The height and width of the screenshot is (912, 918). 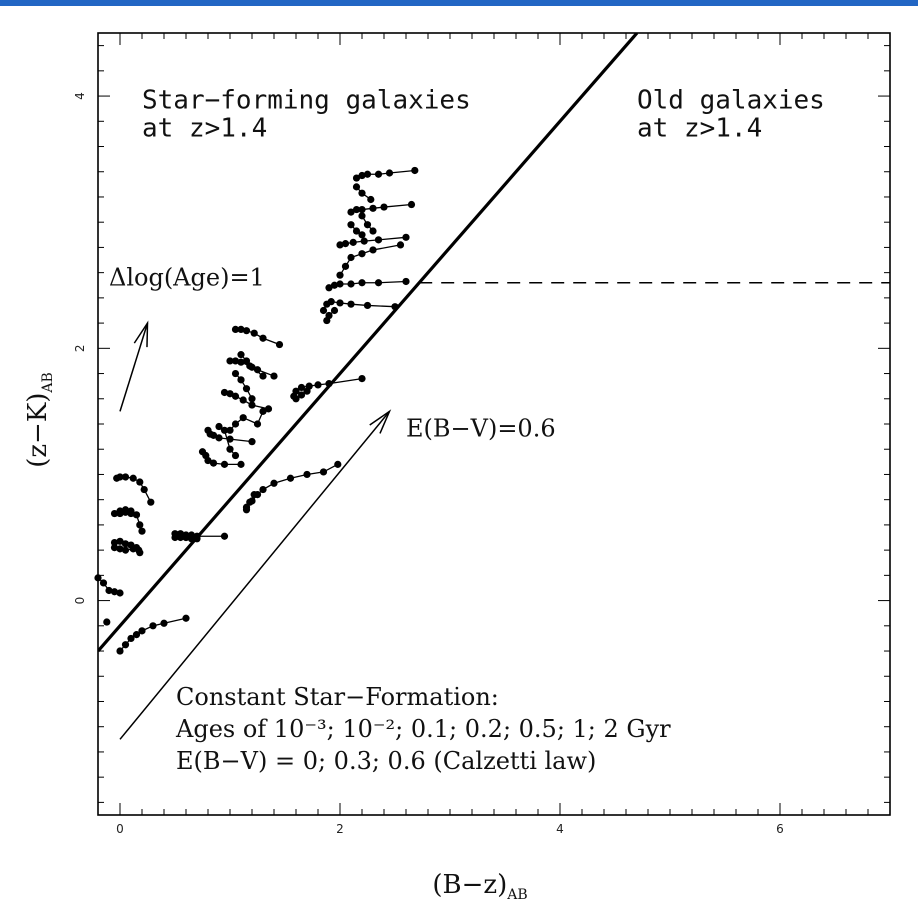 What do you see at coordinates (516, 895) in the screenshot?
I see `x-axis-label-sub: AB` at bounding box center [516, 895].